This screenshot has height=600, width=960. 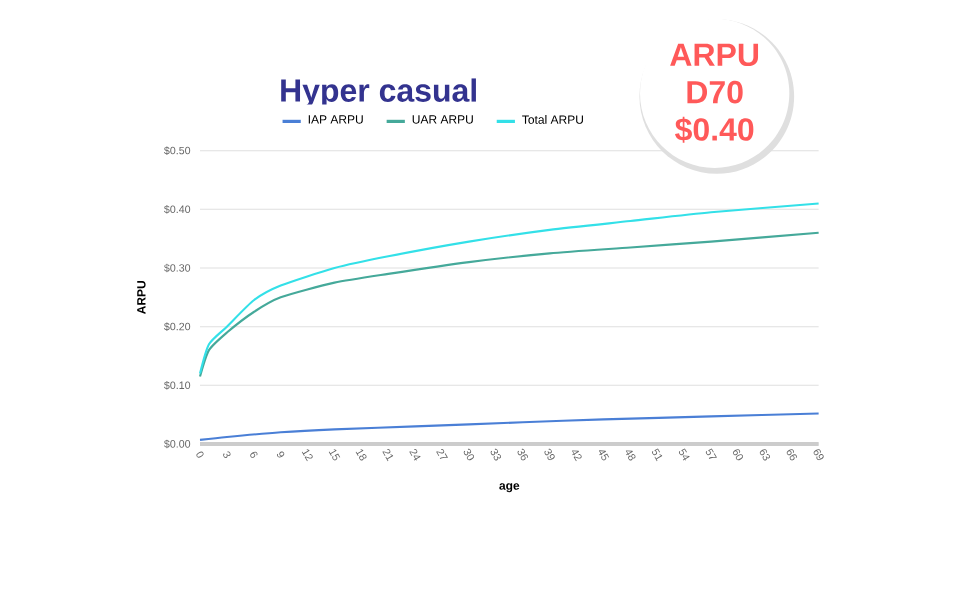 I want to click on text: ARPU D70 $0.40, so click(x=714, y=93).